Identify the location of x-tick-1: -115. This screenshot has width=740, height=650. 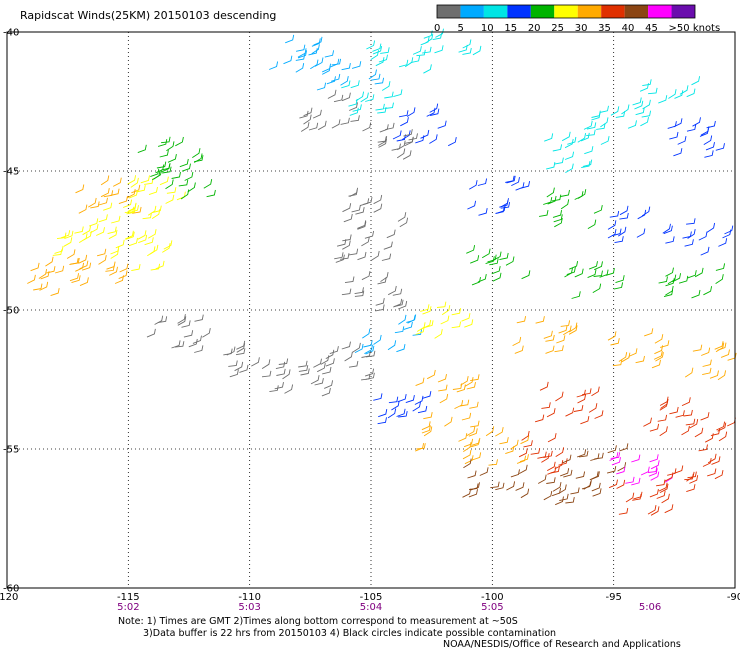
(128, 597).